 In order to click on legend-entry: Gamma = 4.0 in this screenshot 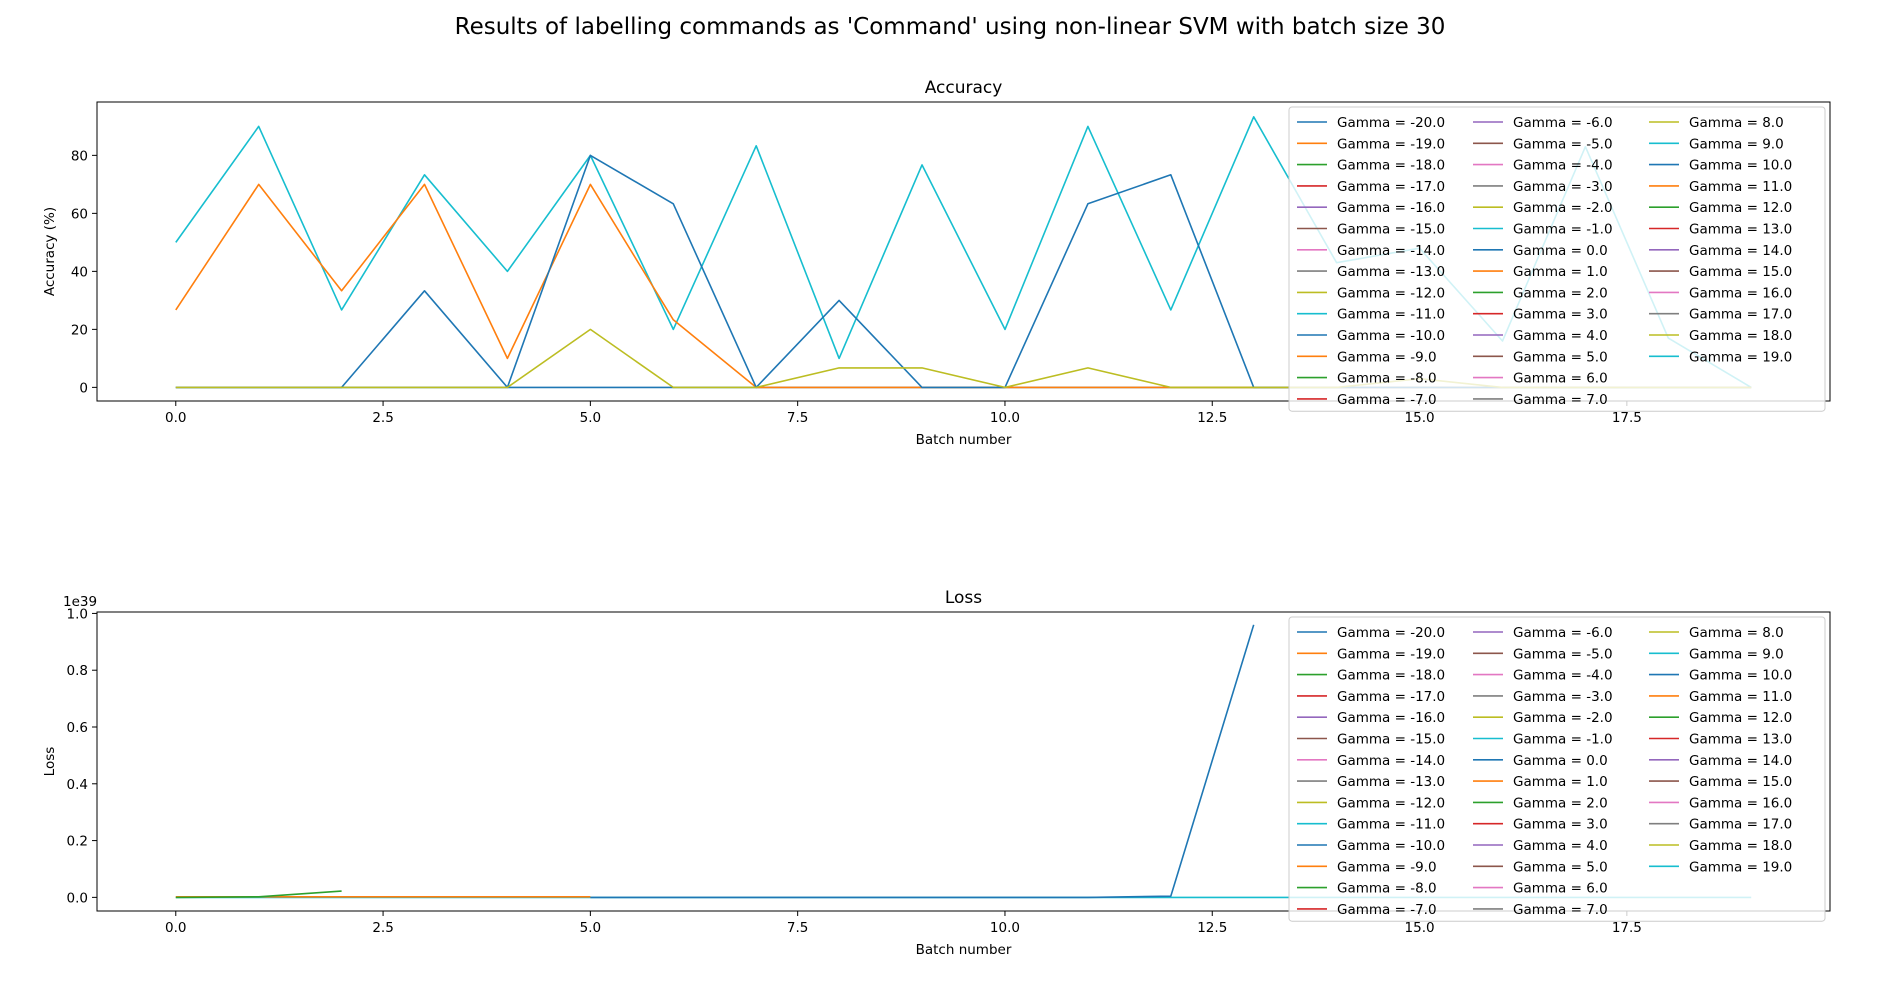, I will do `click(1560, 846)`.